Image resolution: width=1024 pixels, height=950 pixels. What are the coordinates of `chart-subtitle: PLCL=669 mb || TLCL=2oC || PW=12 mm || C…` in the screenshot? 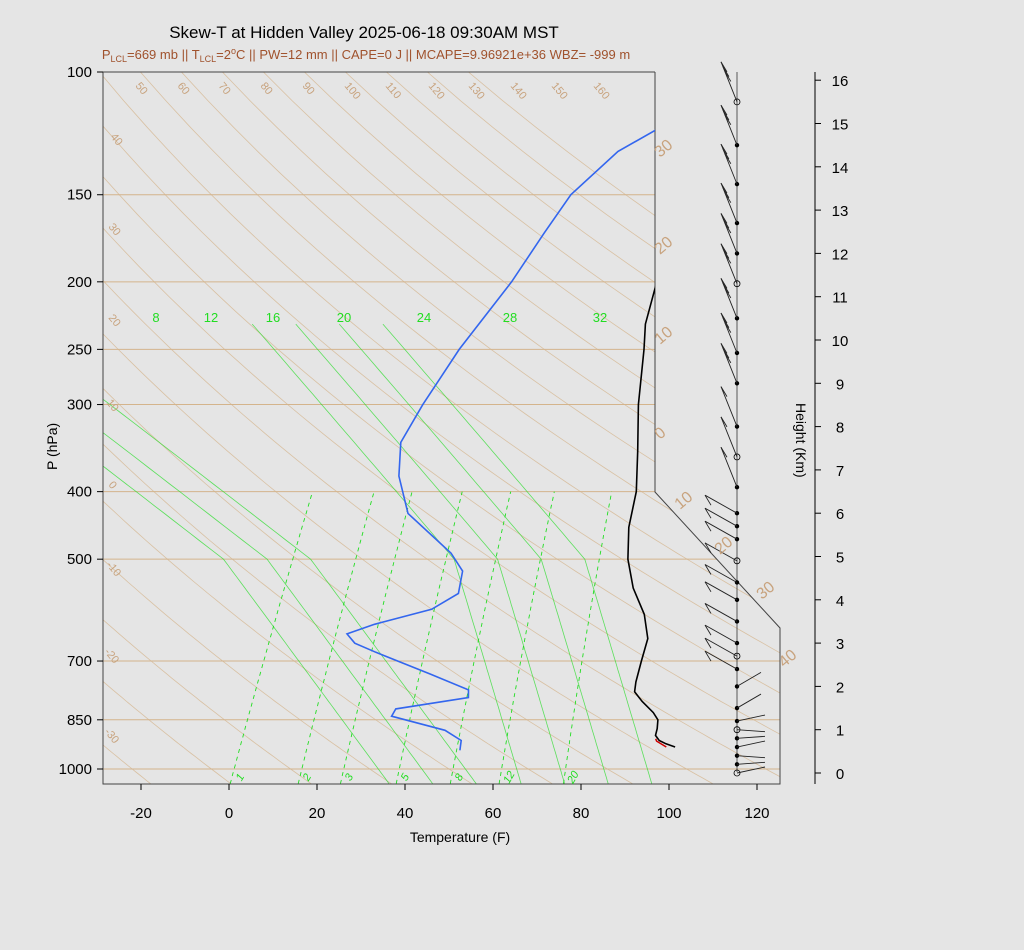 It's located at (366, 55).